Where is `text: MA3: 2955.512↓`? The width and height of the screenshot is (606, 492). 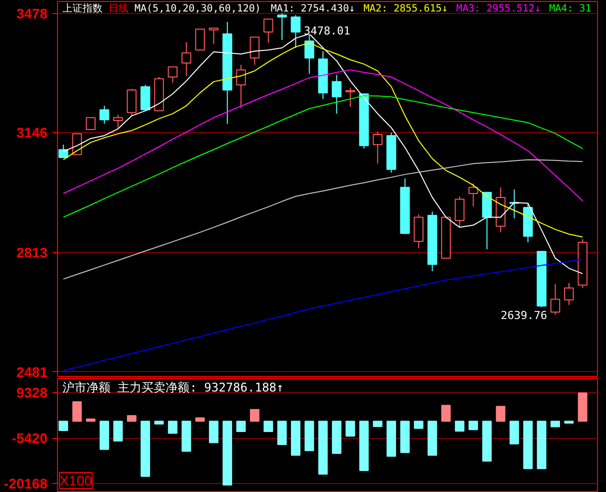 text: MA3: 2955.512↓ is located at coordinates (498, 9).